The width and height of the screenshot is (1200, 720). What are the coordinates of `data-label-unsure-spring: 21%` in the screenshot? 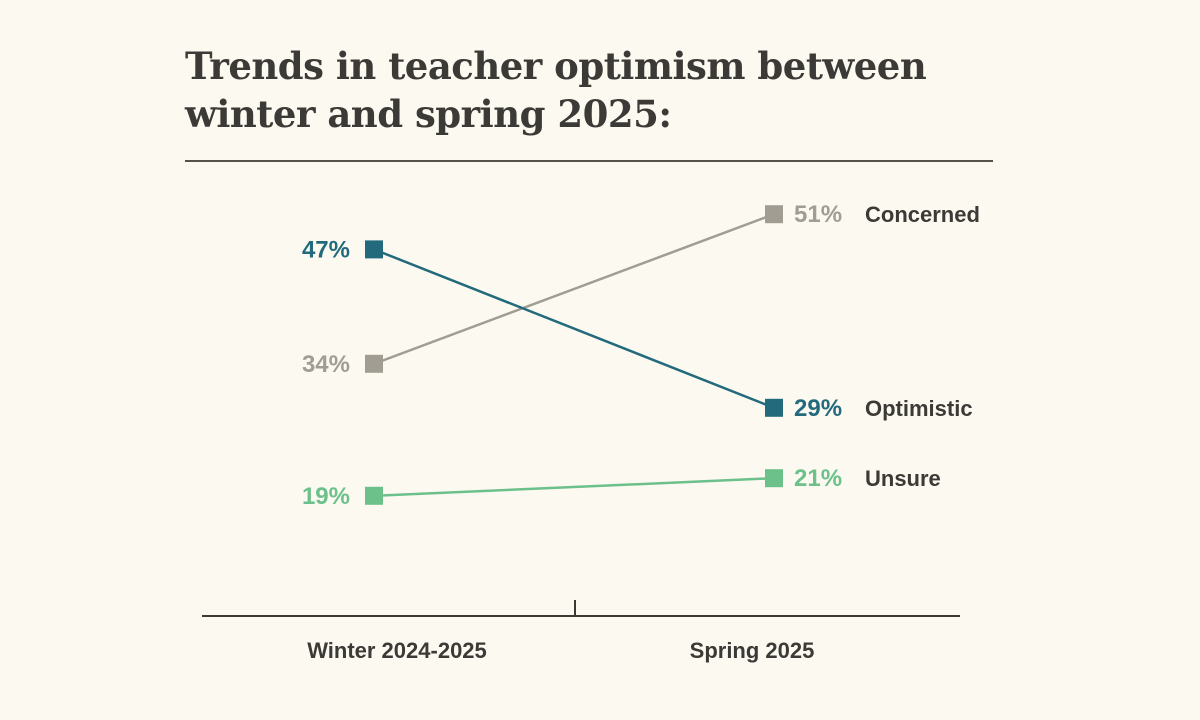 It's located at (818, 478).